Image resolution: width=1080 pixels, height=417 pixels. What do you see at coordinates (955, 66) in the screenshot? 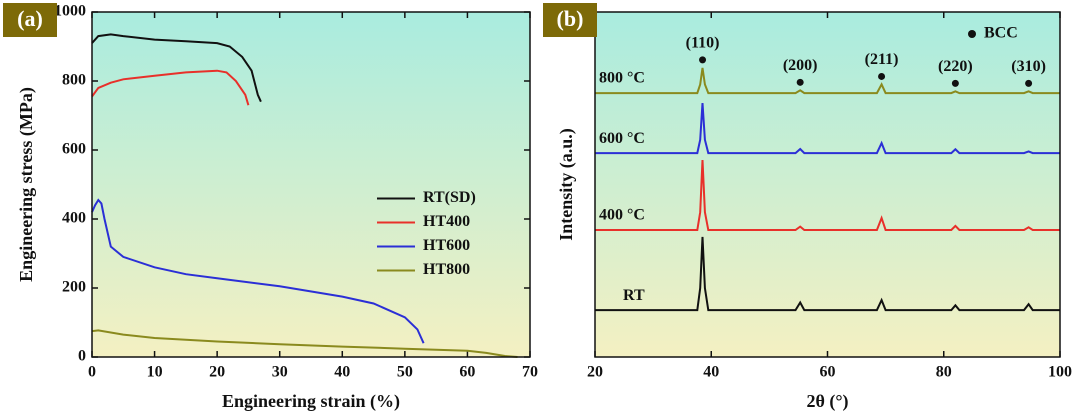
I see `peak-label: (220)` at bounding box center [955, 66].